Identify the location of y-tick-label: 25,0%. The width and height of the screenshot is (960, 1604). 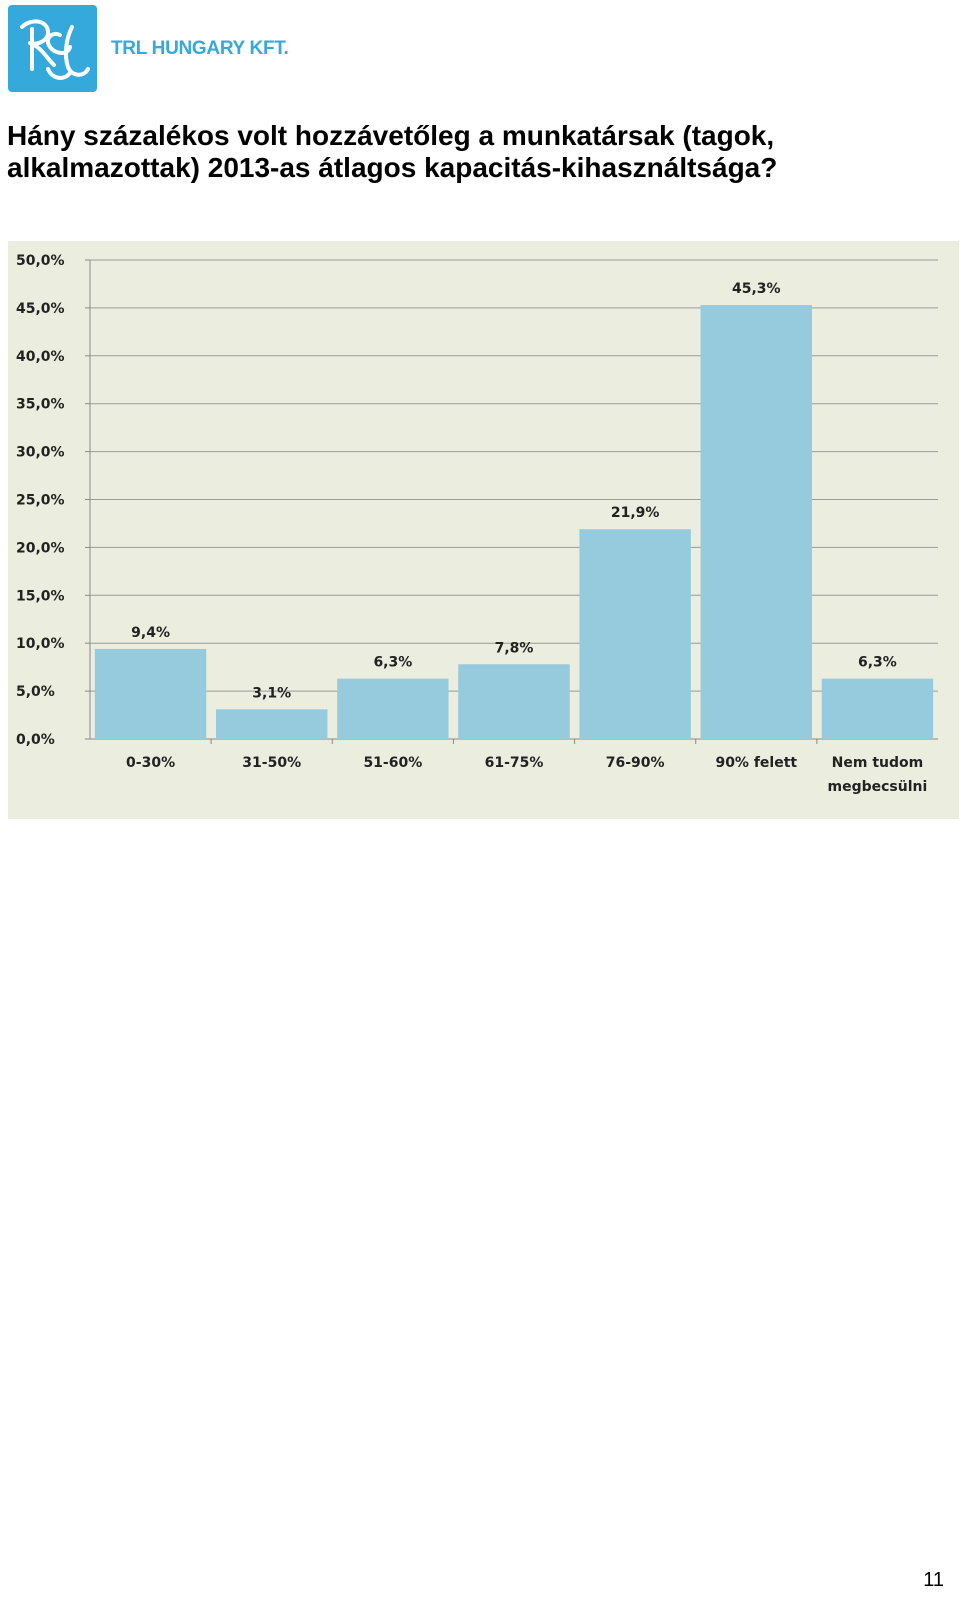
(40, 501).